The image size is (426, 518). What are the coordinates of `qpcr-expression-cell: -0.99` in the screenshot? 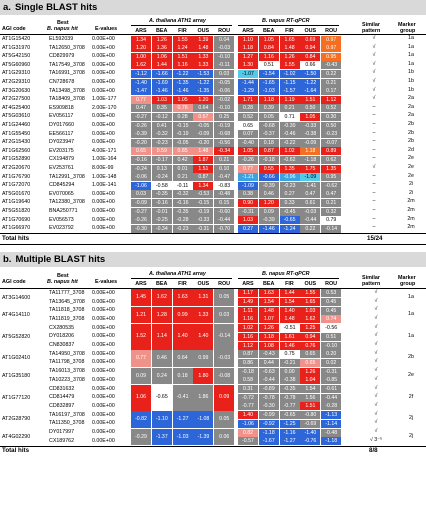 It's located at (268, 415).